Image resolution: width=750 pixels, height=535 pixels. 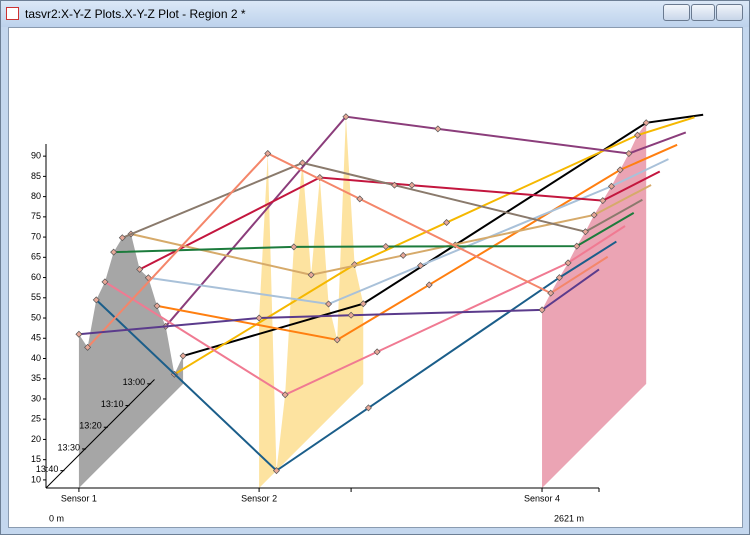 What do you see at coordinates (36, 358) in the screenshot?
I see `y-tick-label: 40` at bounding box center [36, 358].